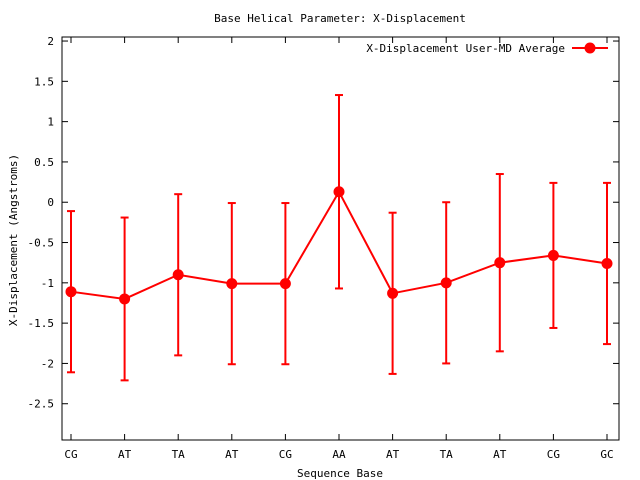 This screenshot has height=480, width=640. Describe the element at coordinates (41, 243) in the screenshot. I see `y-tick-label: -0.5` at that location.